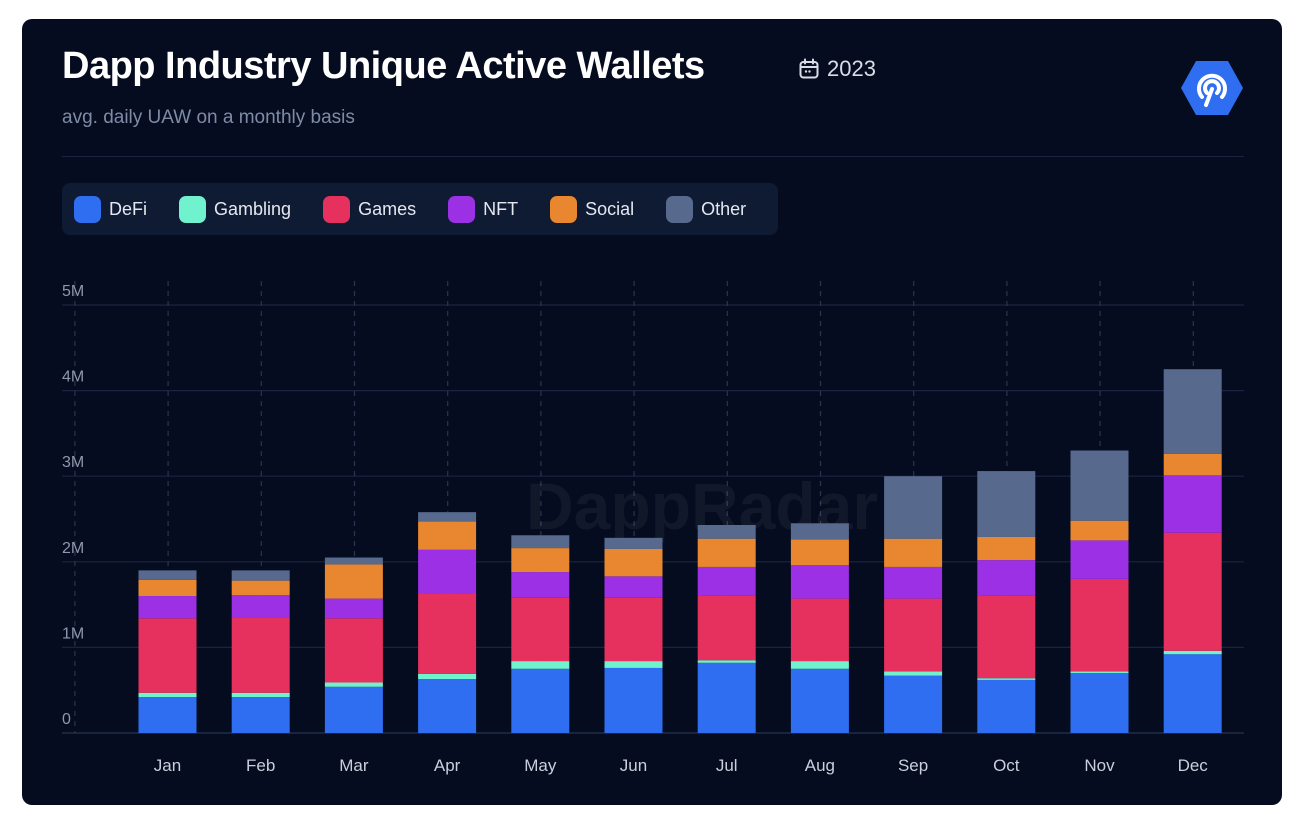  I want to click on bar-segment-games-jun, so click(633, 629).